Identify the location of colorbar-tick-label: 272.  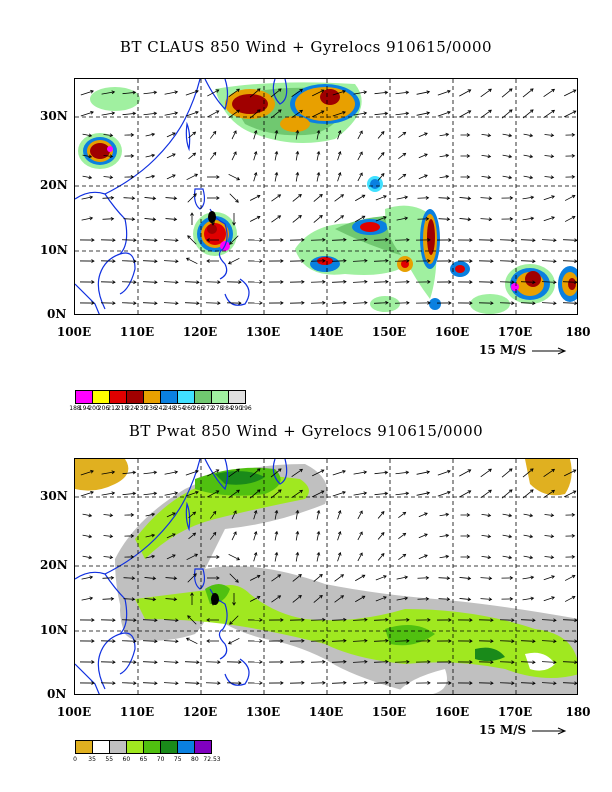
(208, 408).